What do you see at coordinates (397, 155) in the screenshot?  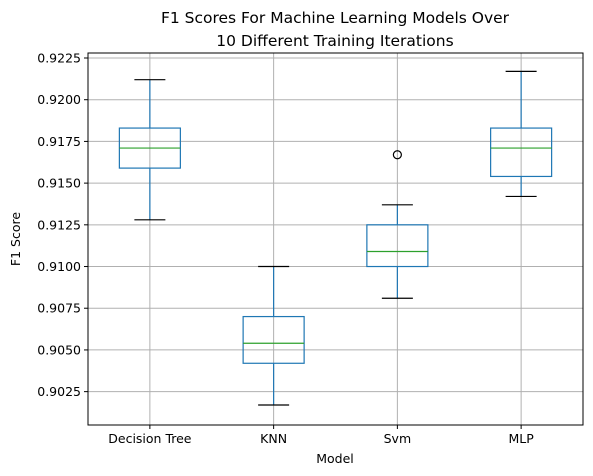 I see `outlier-point` at bounding box center [397, 155].